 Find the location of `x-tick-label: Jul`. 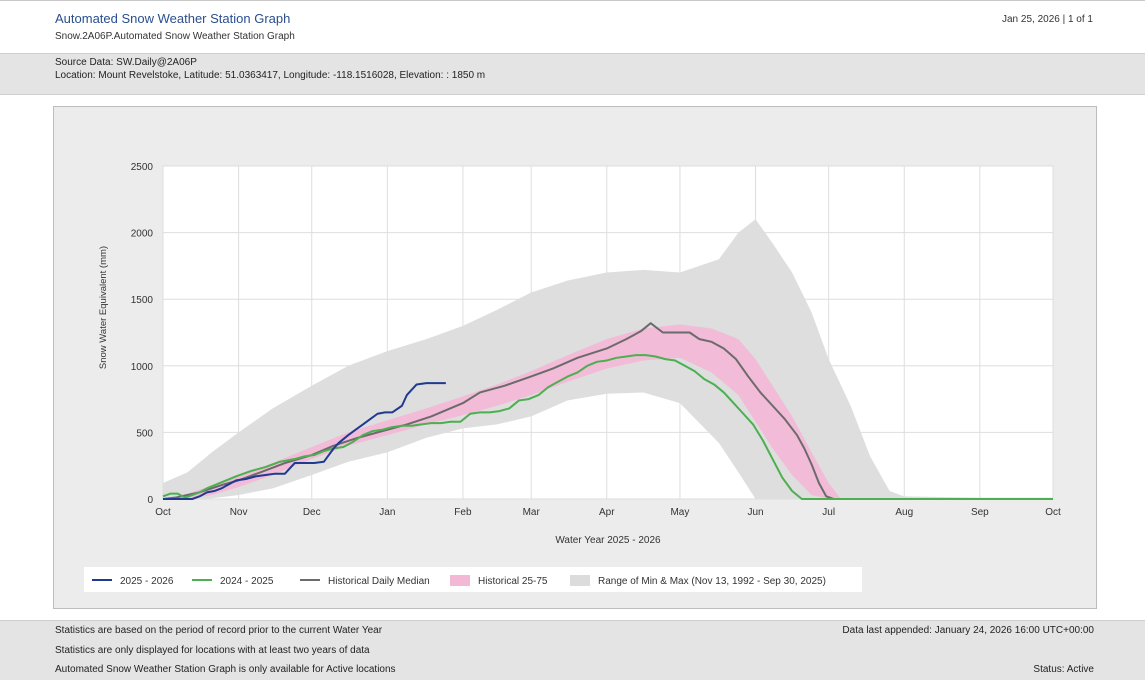

x-tick-label: Jul is located at coordinates (828, 512).